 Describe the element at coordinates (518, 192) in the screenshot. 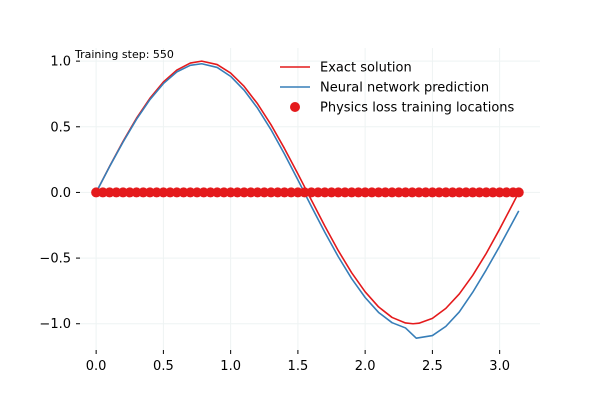

I see `training-point` at that location.